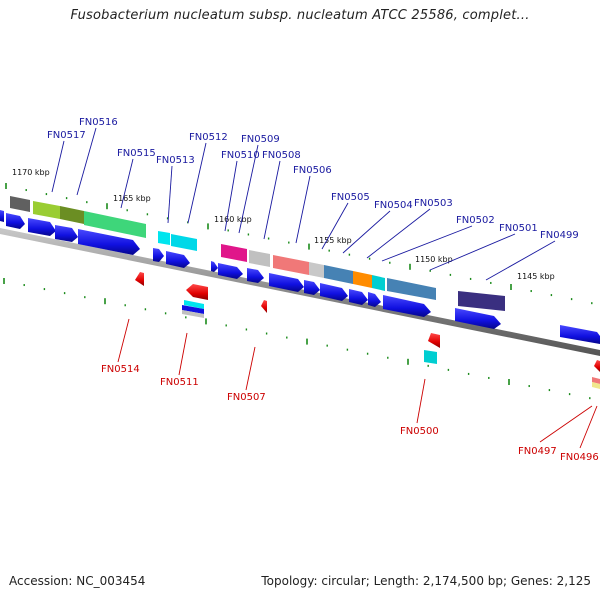  Describe the element at coordinates (475, 220) in the screenshot. I see `gene-label-upper: FN0502` at that location.